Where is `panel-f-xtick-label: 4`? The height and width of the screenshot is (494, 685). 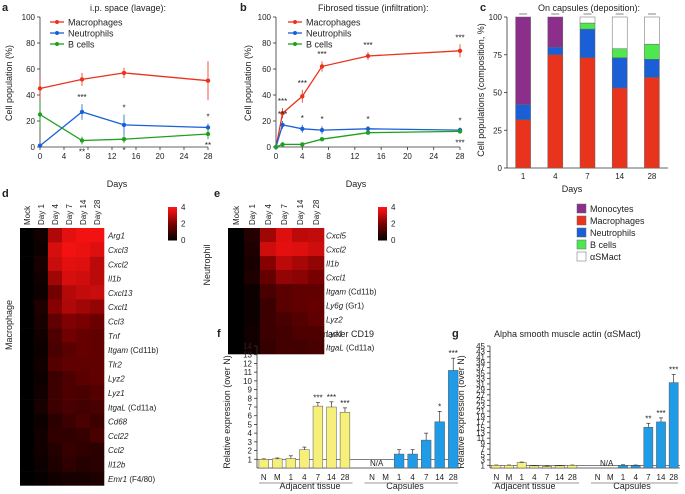
panel-f-xtick-label: 4 is located at coordinates (412, 477).